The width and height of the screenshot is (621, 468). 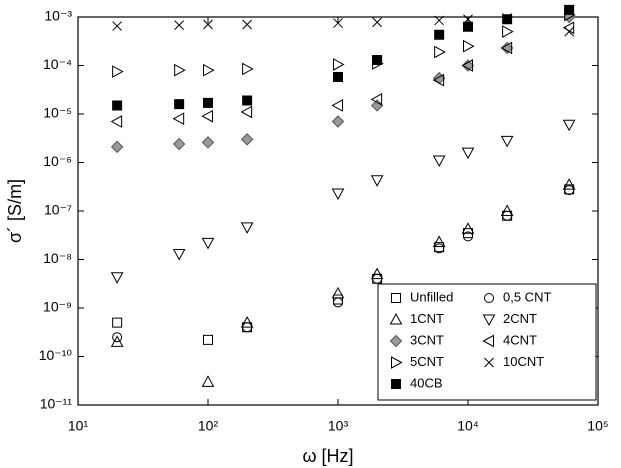 I want to click on legend-label: 5CNT, so click(x=427, y=361).